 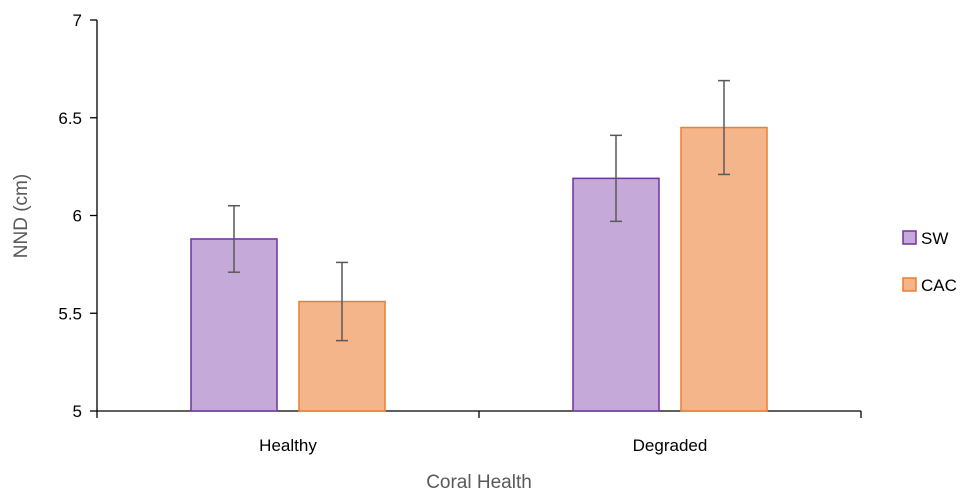 I want to click on bar-cac-healthy, so click(x=342, y=356).